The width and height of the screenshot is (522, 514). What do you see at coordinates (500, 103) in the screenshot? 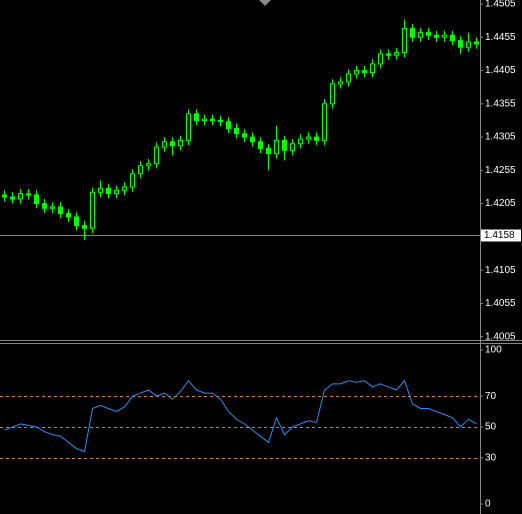
I see `y-tick-label: 1.4355` at bounding box center [500, 103].